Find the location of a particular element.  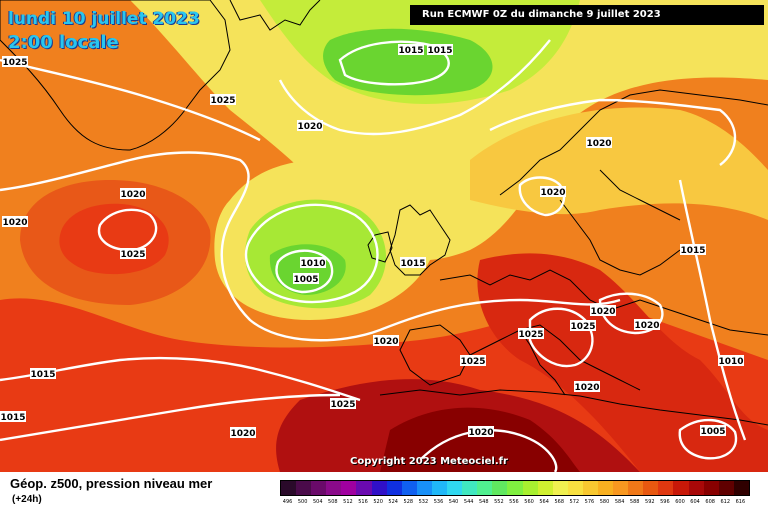

scale-value-label: 612 is located at coordinates (725, 502).